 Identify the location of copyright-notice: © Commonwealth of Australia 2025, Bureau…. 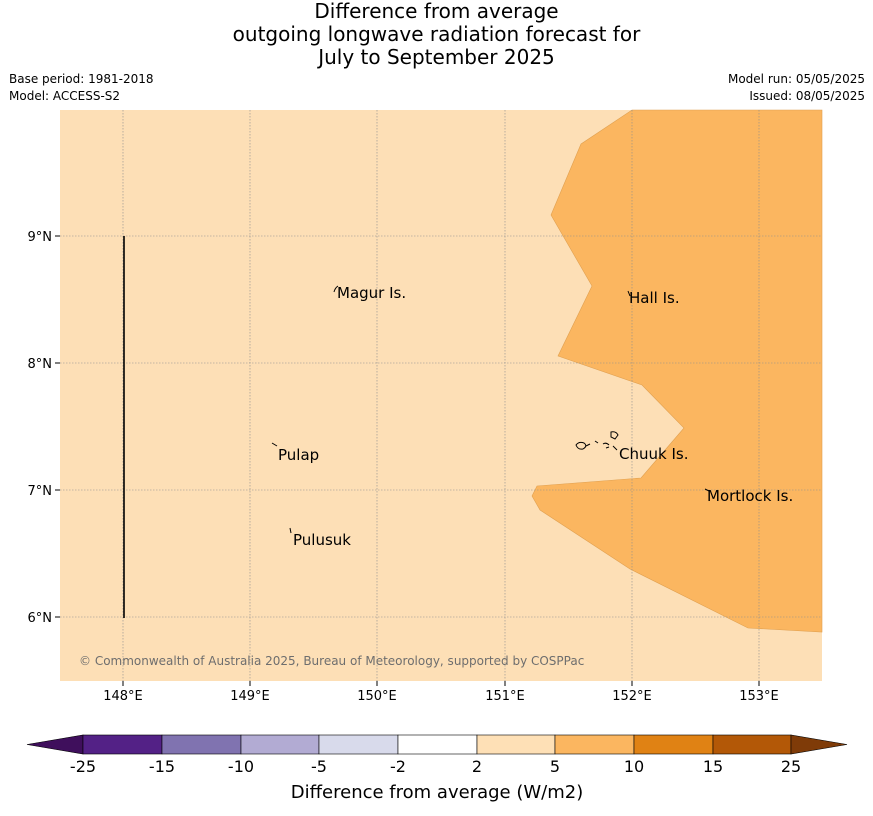
(331, 661).